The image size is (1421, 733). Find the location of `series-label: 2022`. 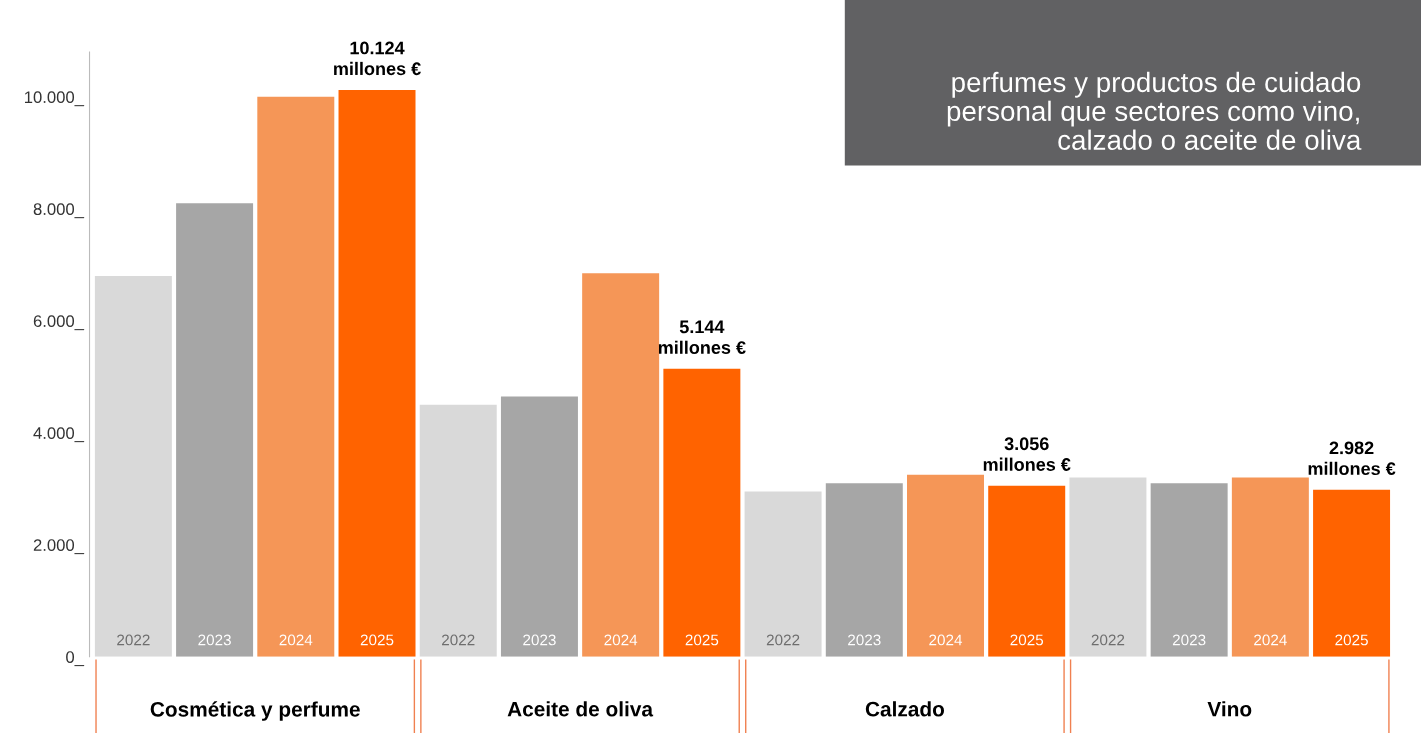

series-label: 2022 is located at coordinates (133, 640).